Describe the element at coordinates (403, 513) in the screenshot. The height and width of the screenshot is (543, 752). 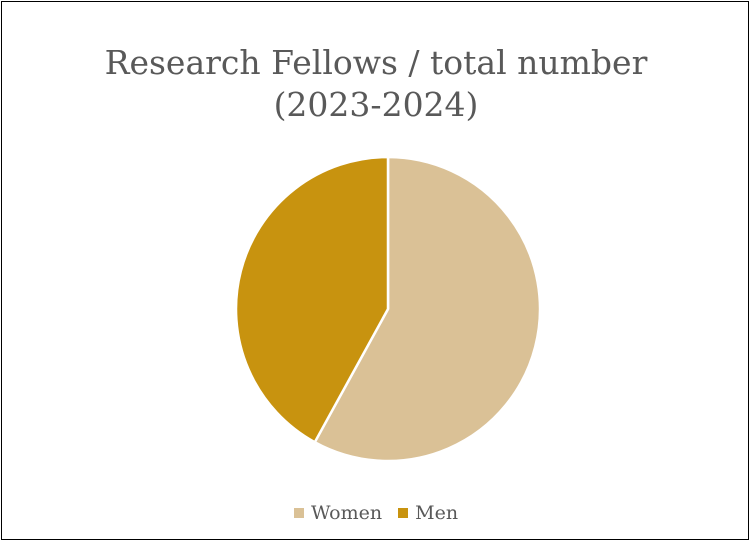
I see `legend-swatch-men` at that location.